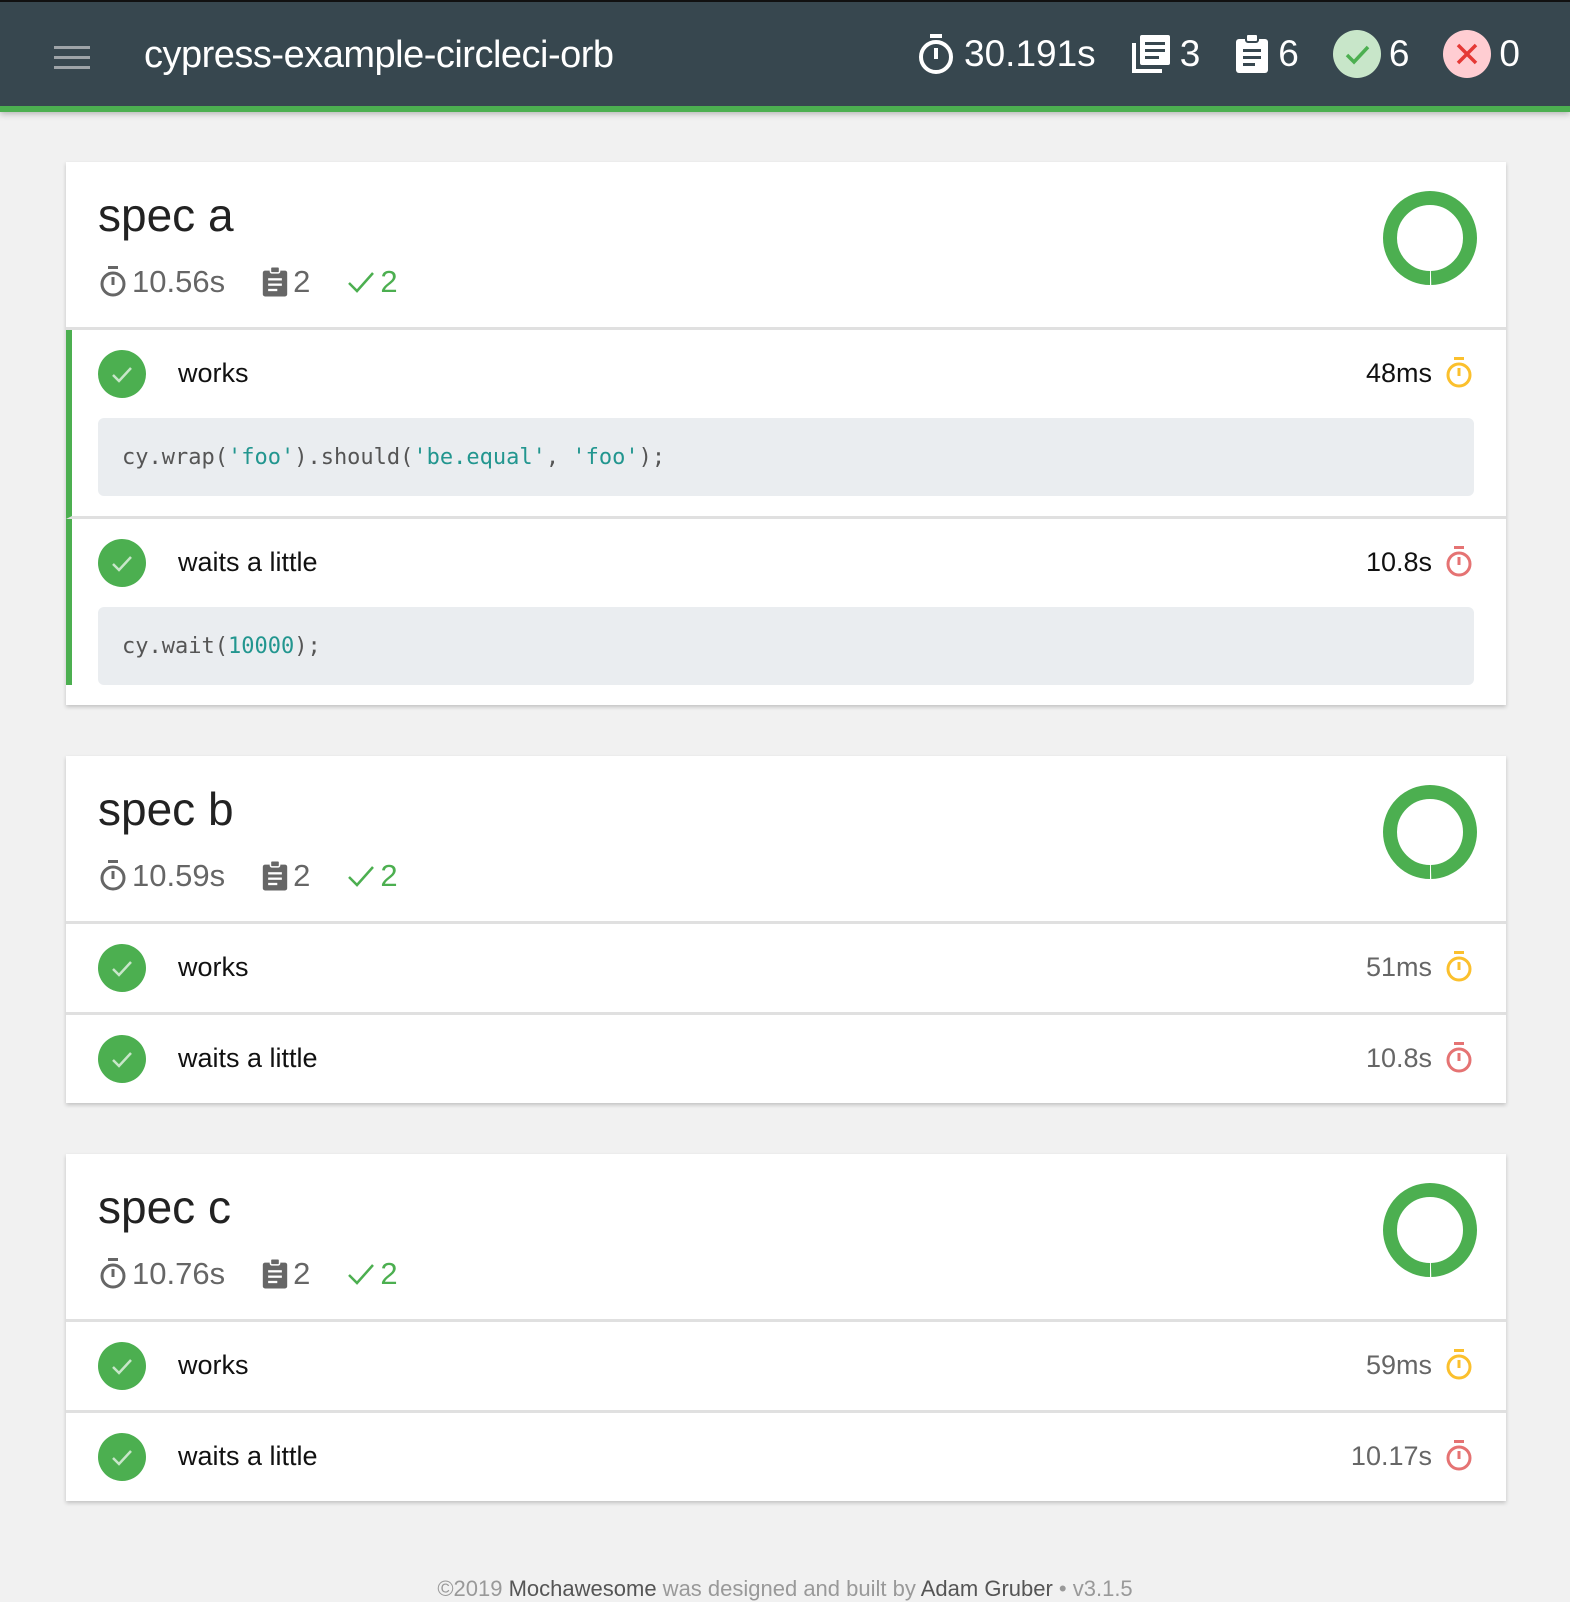  I want to click on suite-header: spec a 10.56s 2 2, so click(786, 246).